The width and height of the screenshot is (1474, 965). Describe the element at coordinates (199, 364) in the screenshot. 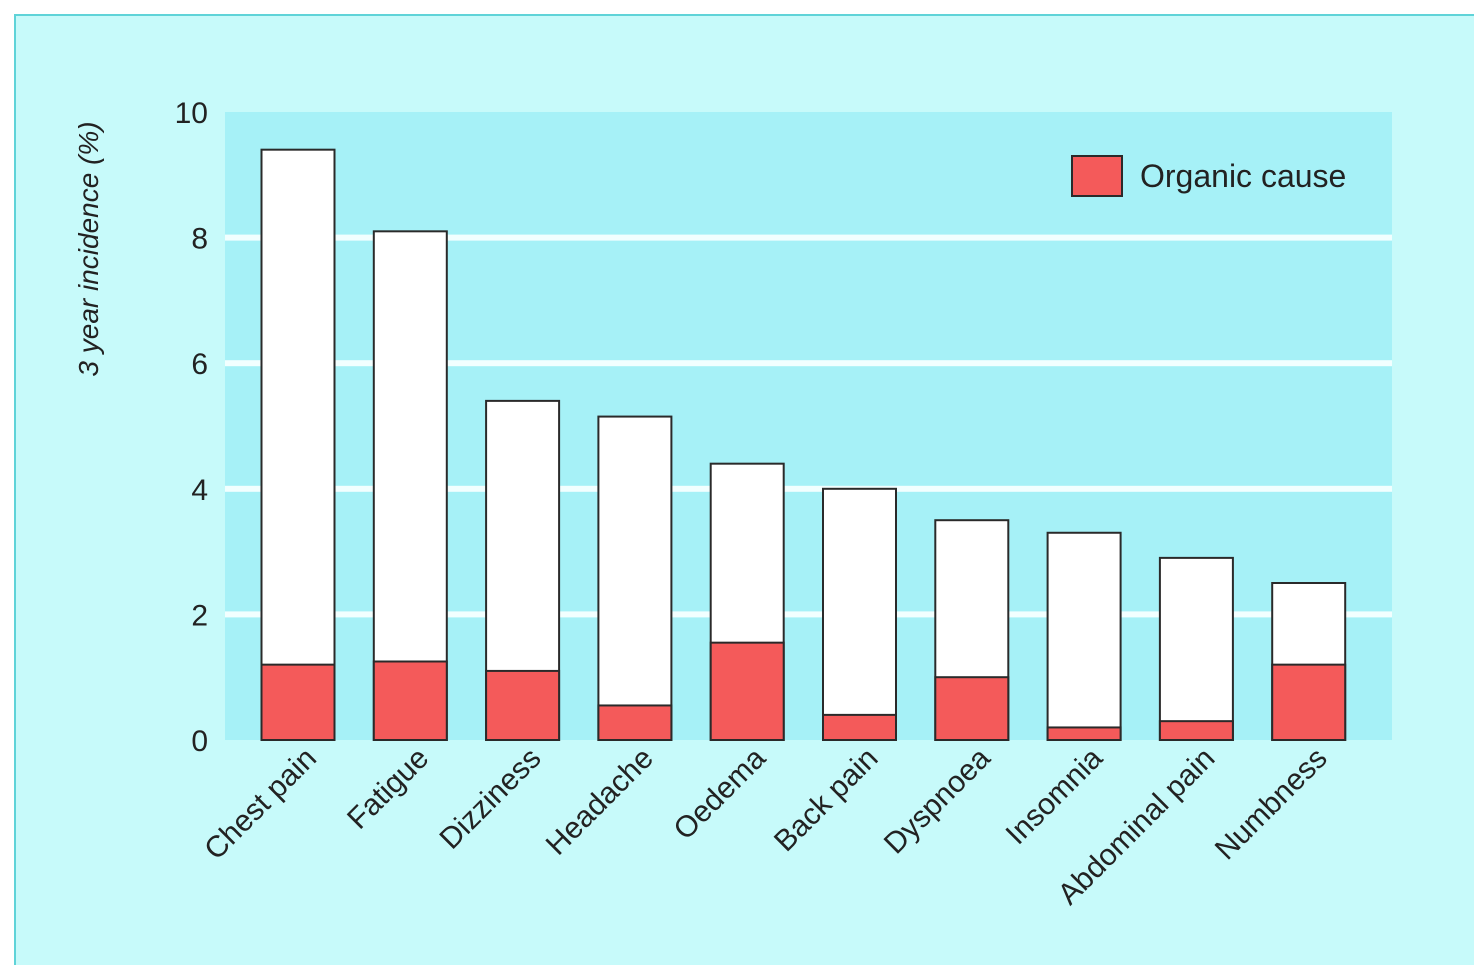

I see `y-tick-label: 6` at that location.